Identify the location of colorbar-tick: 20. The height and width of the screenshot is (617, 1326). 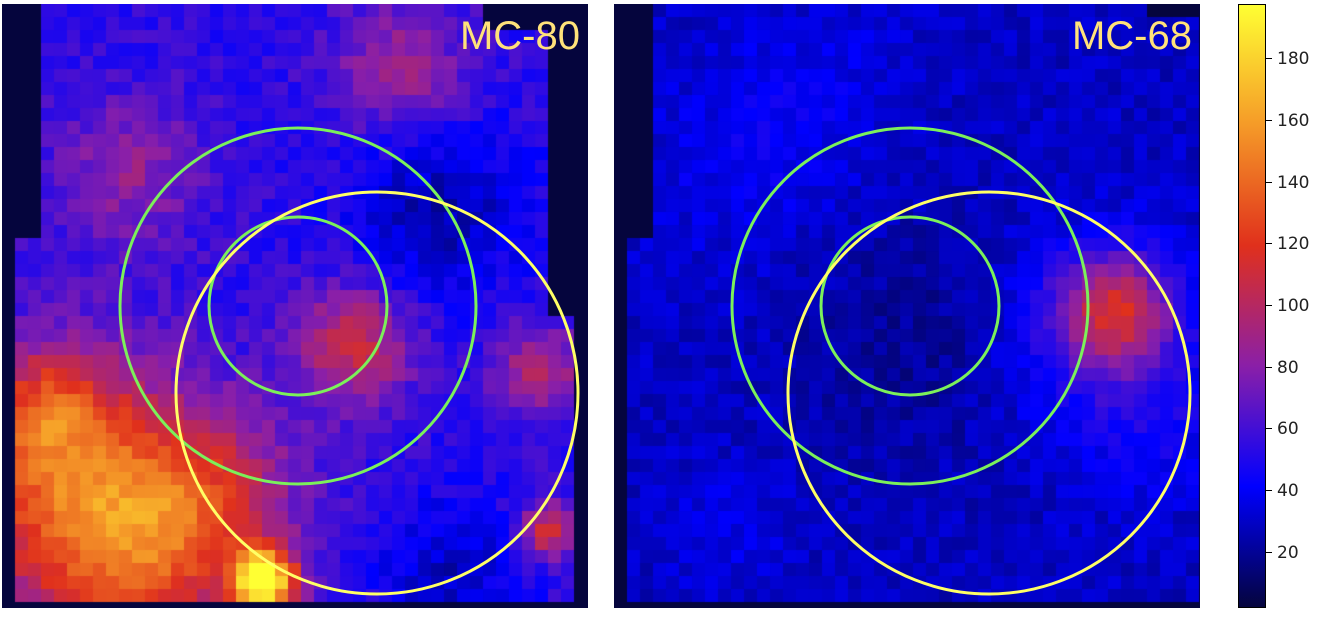
(1296, 553).